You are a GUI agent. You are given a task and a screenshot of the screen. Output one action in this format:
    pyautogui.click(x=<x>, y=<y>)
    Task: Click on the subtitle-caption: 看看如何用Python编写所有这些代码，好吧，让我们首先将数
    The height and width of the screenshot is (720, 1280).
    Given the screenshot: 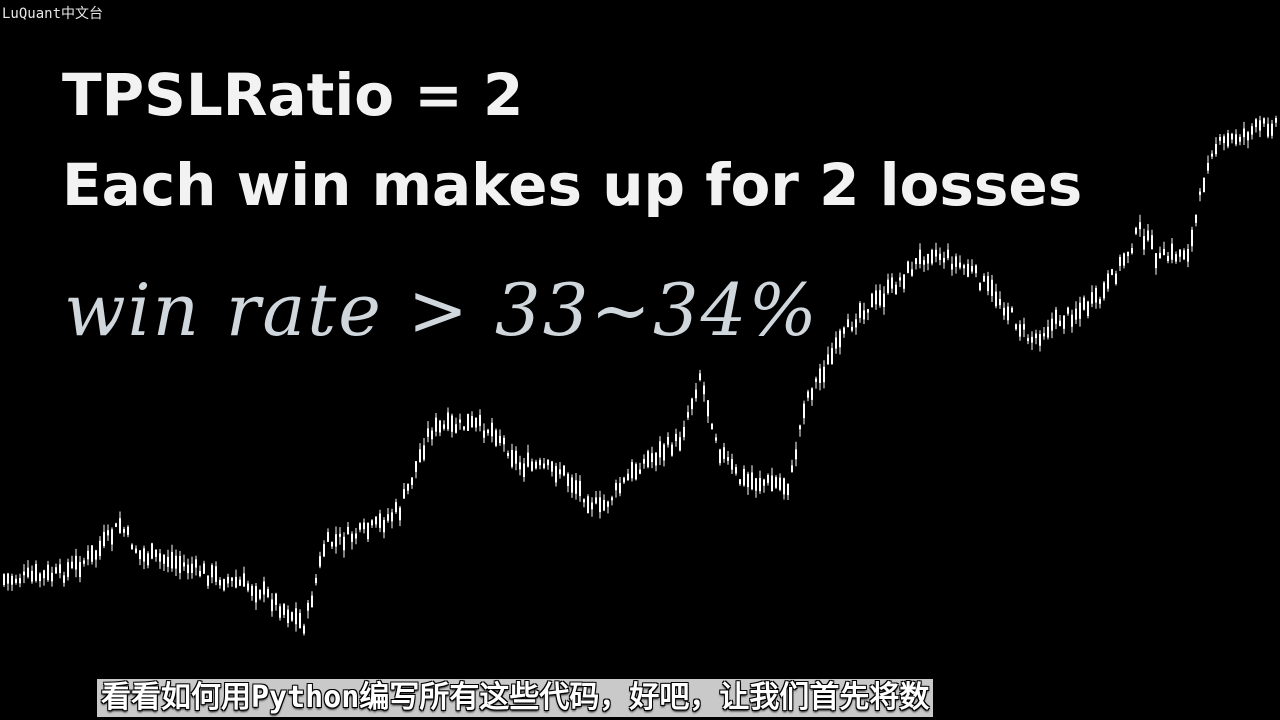 What is the action you would take?
    pyautogui.click(x=515, y=698)
    